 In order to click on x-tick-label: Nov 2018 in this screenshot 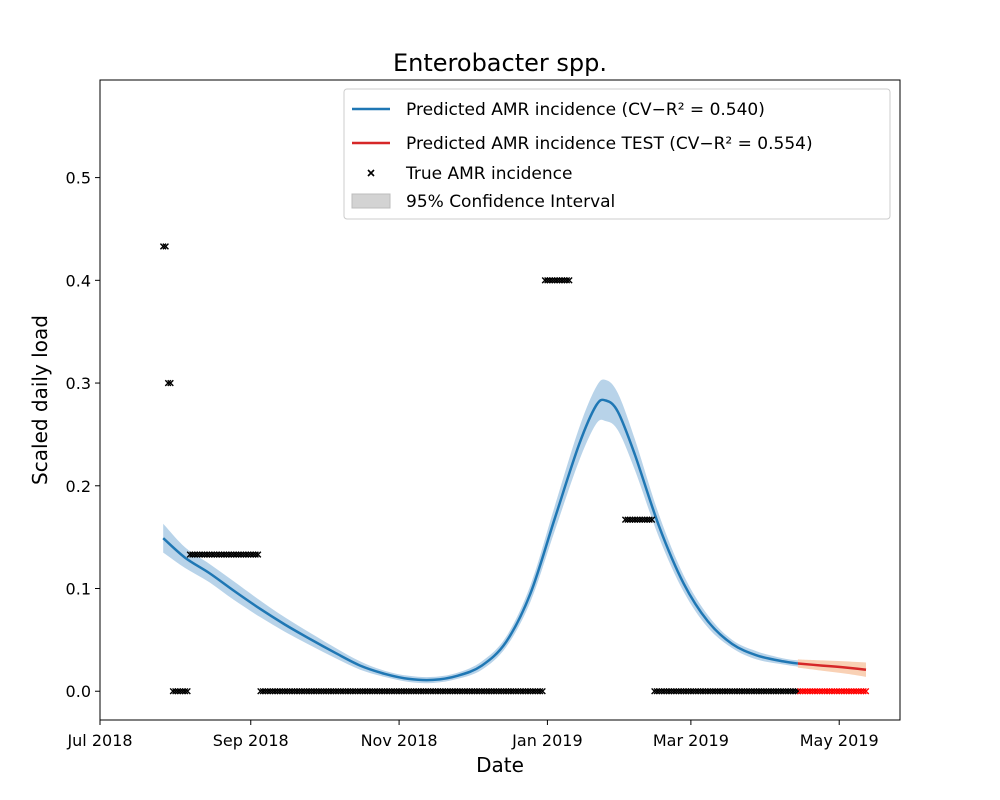, I will do `click(399, 740)`.